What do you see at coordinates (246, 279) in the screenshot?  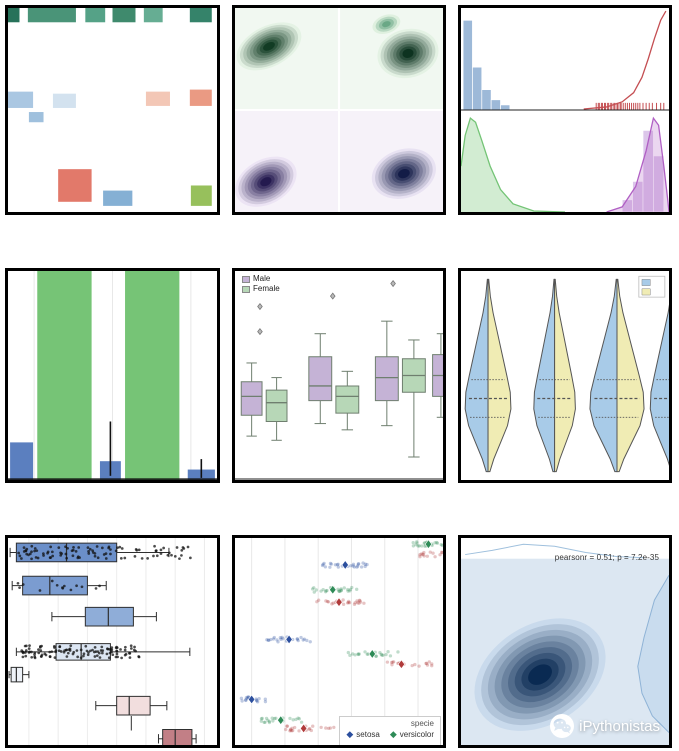 I see `male-swatch` at bounding box center [246, 279].